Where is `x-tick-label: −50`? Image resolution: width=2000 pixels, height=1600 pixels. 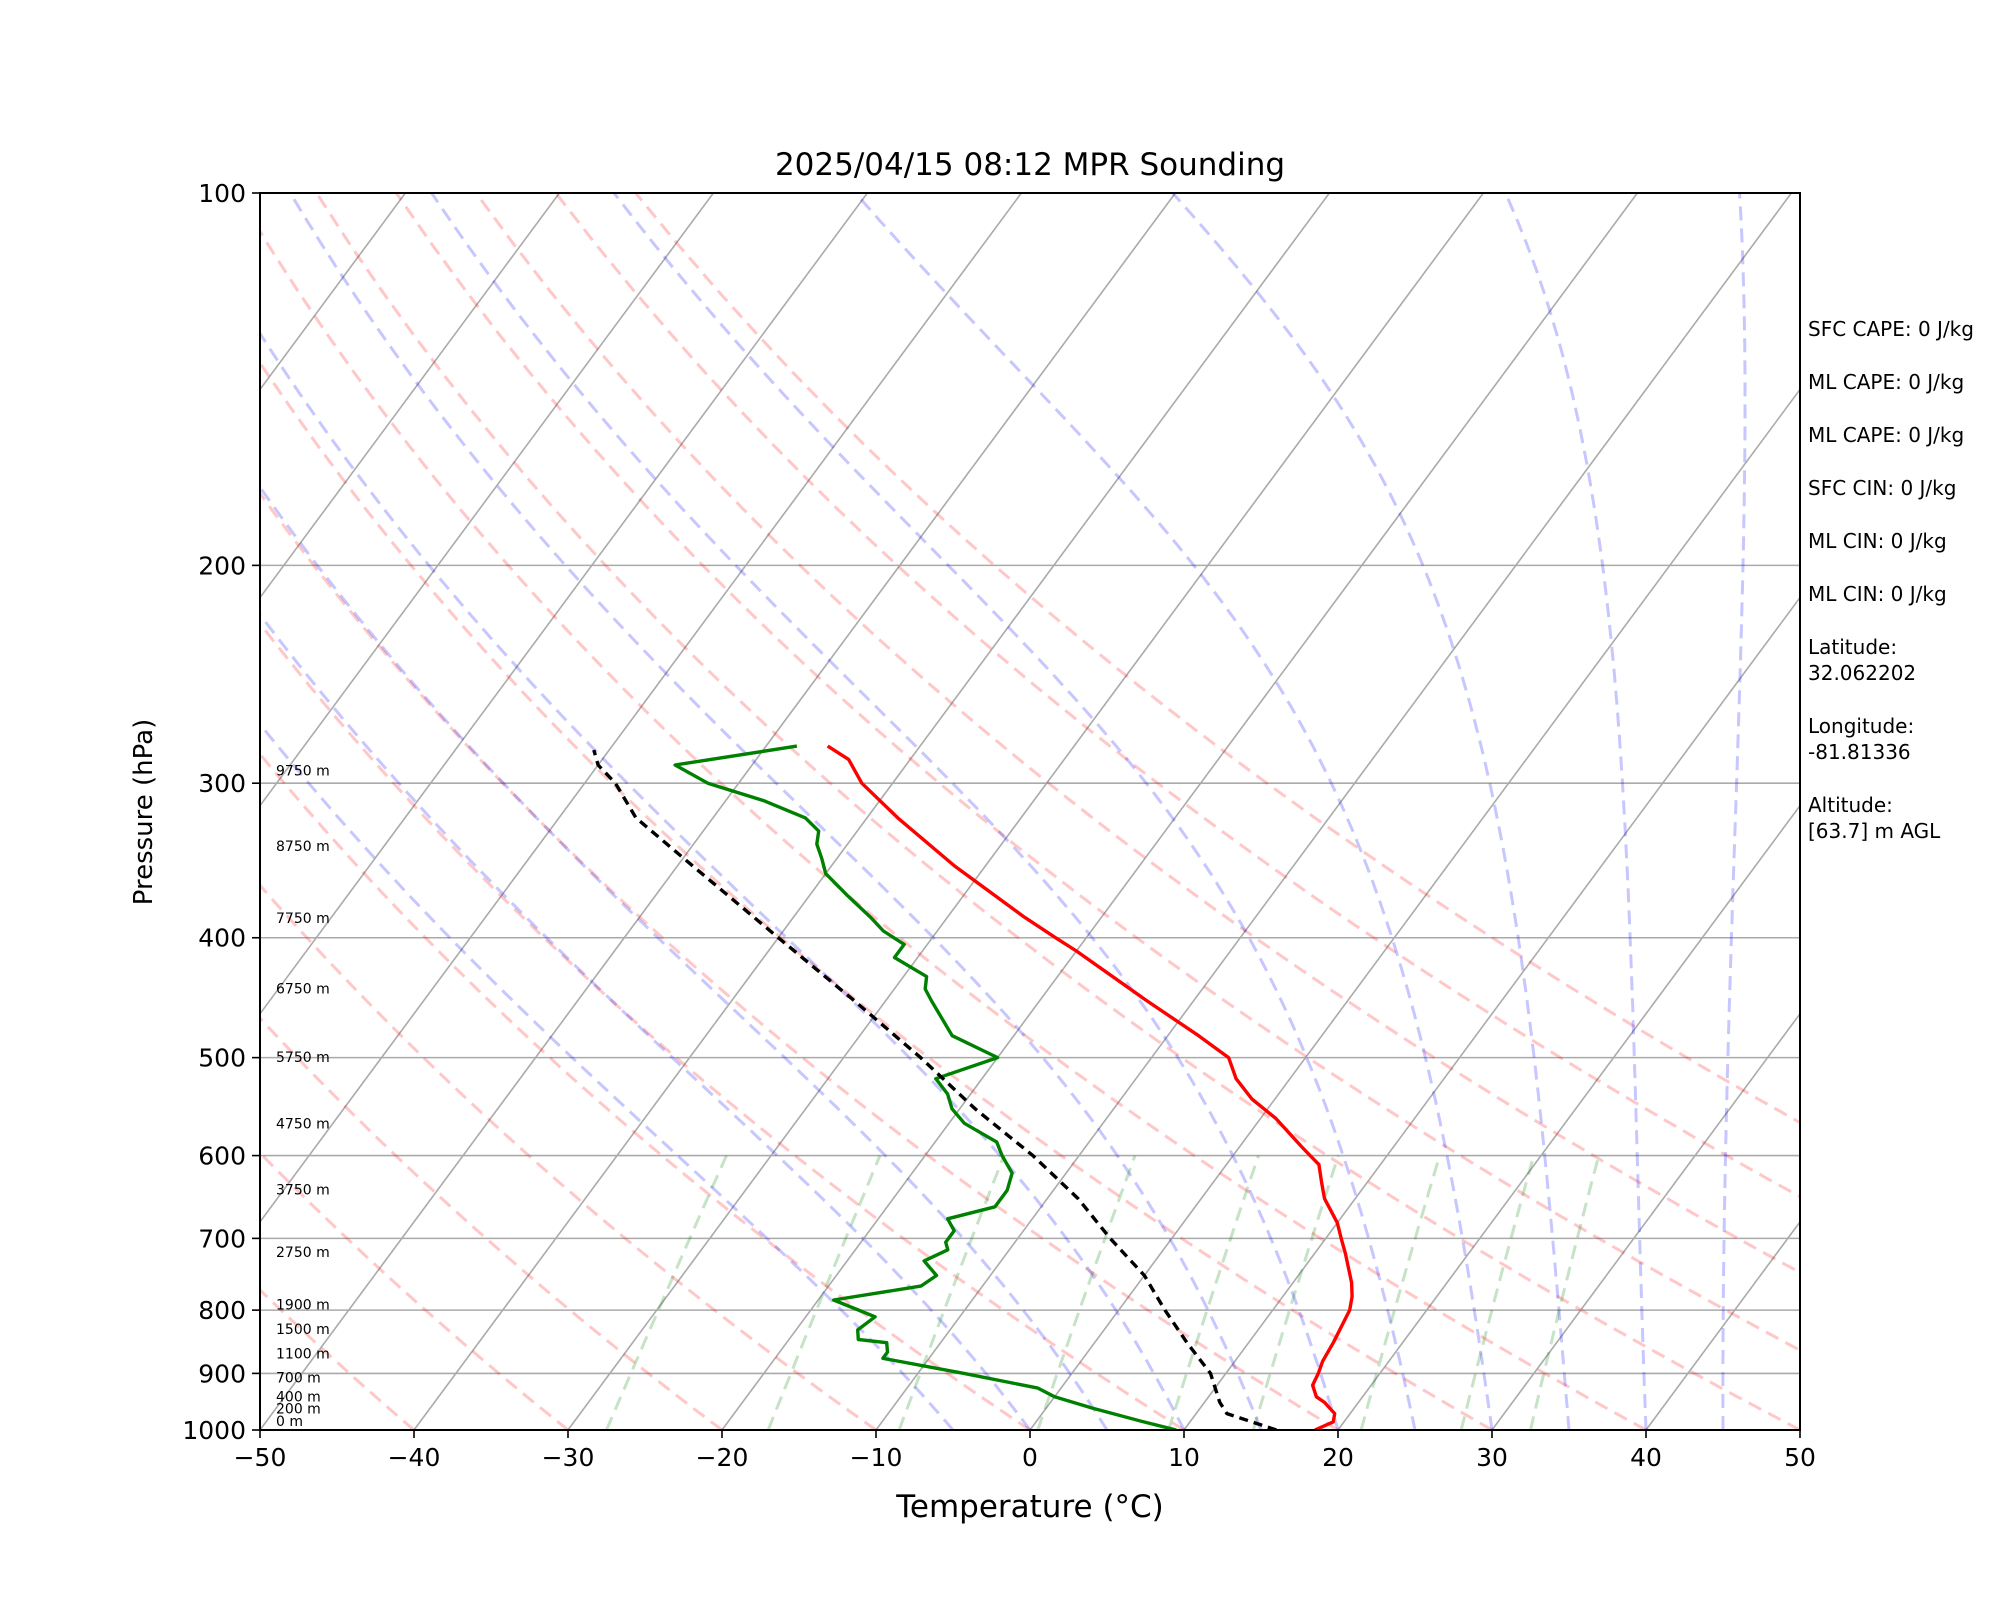
x-tick-label: −50 is located at coordinates (260, 1457).